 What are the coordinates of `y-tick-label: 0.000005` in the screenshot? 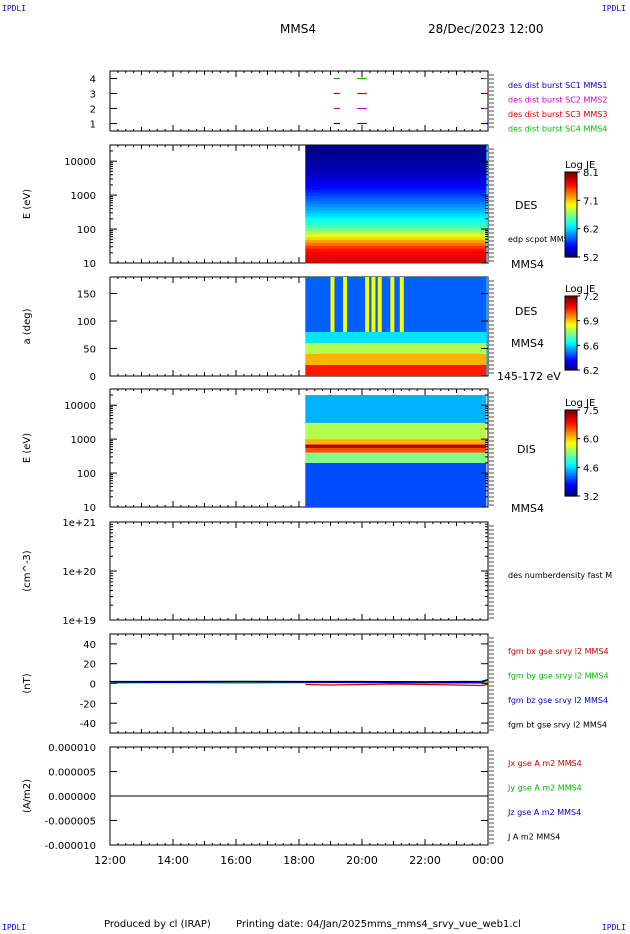 It's located at (72, 773).